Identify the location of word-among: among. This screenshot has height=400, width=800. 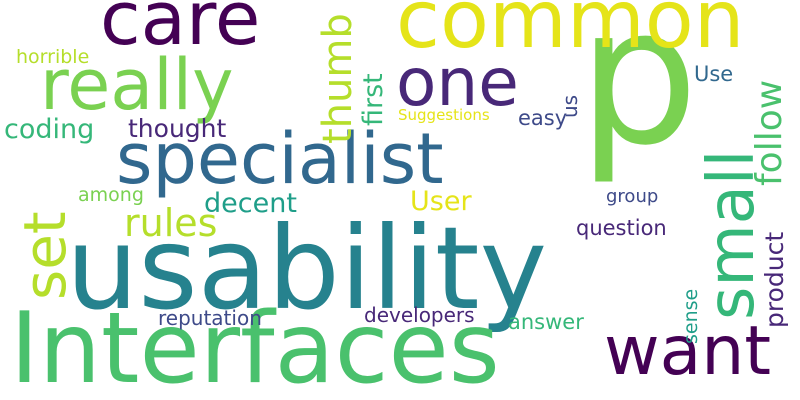
(111, 195).